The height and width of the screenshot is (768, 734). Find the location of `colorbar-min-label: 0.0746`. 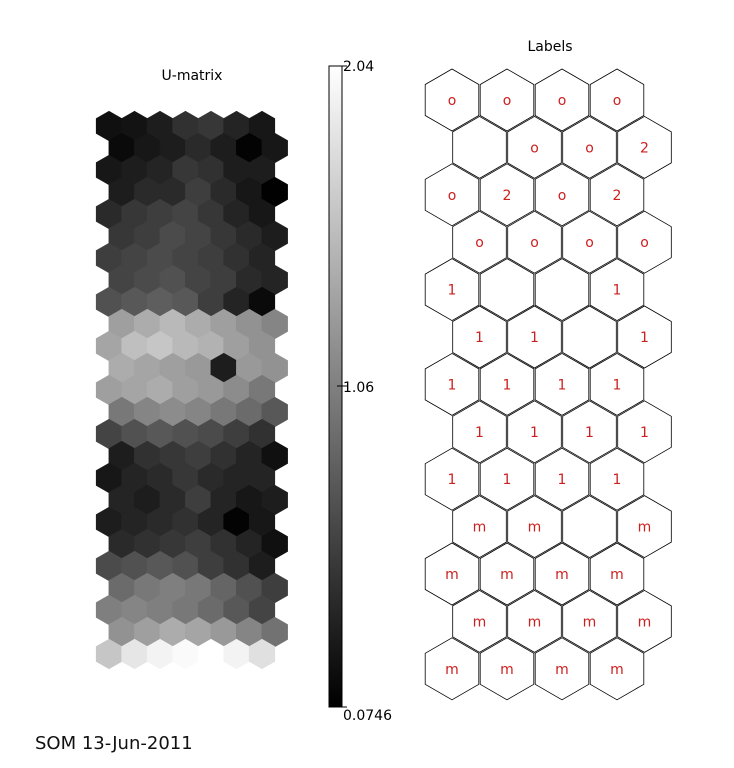

colorbar-min-label: 0.0746 is located at coordinates (367, 716).